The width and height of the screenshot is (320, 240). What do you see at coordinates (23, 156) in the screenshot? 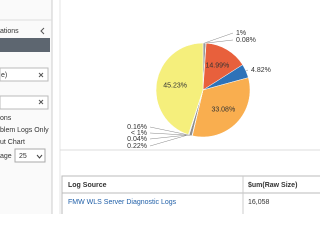
I see `page-select-value: 25` at bounding box center [23, 156].